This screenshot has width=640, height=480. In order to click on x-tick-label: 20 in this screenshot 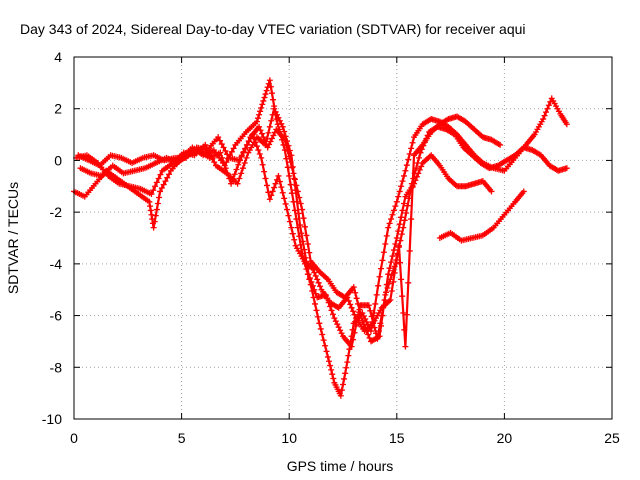, I will do `click(505, 438)`.